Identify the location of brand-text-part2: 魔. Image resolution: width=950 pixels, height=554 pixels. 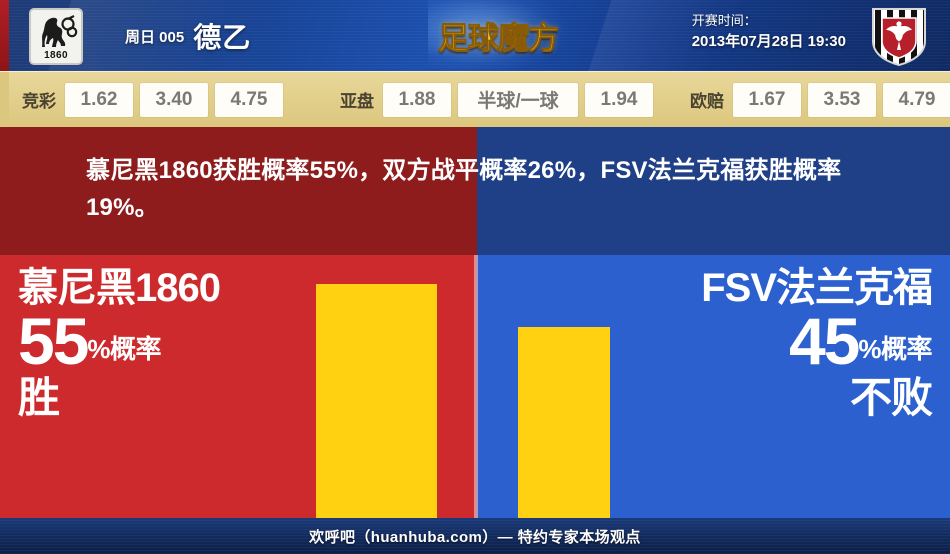
(514, 38).